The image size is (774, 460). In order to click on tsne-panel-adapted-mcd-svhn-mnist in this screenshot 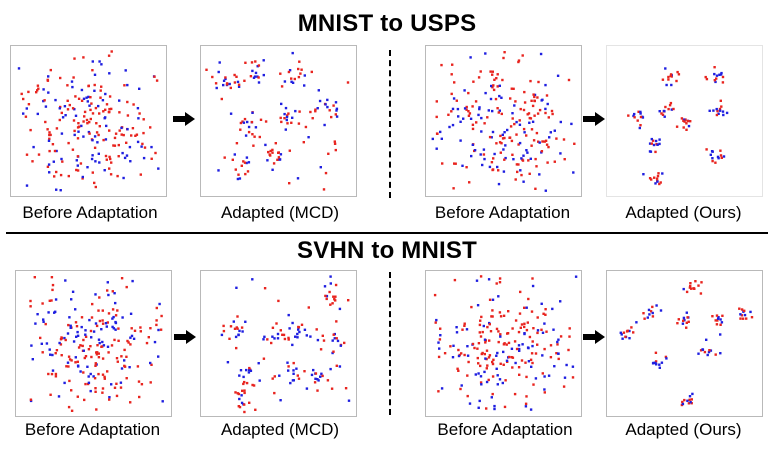, I will do `click(278, 343)`.